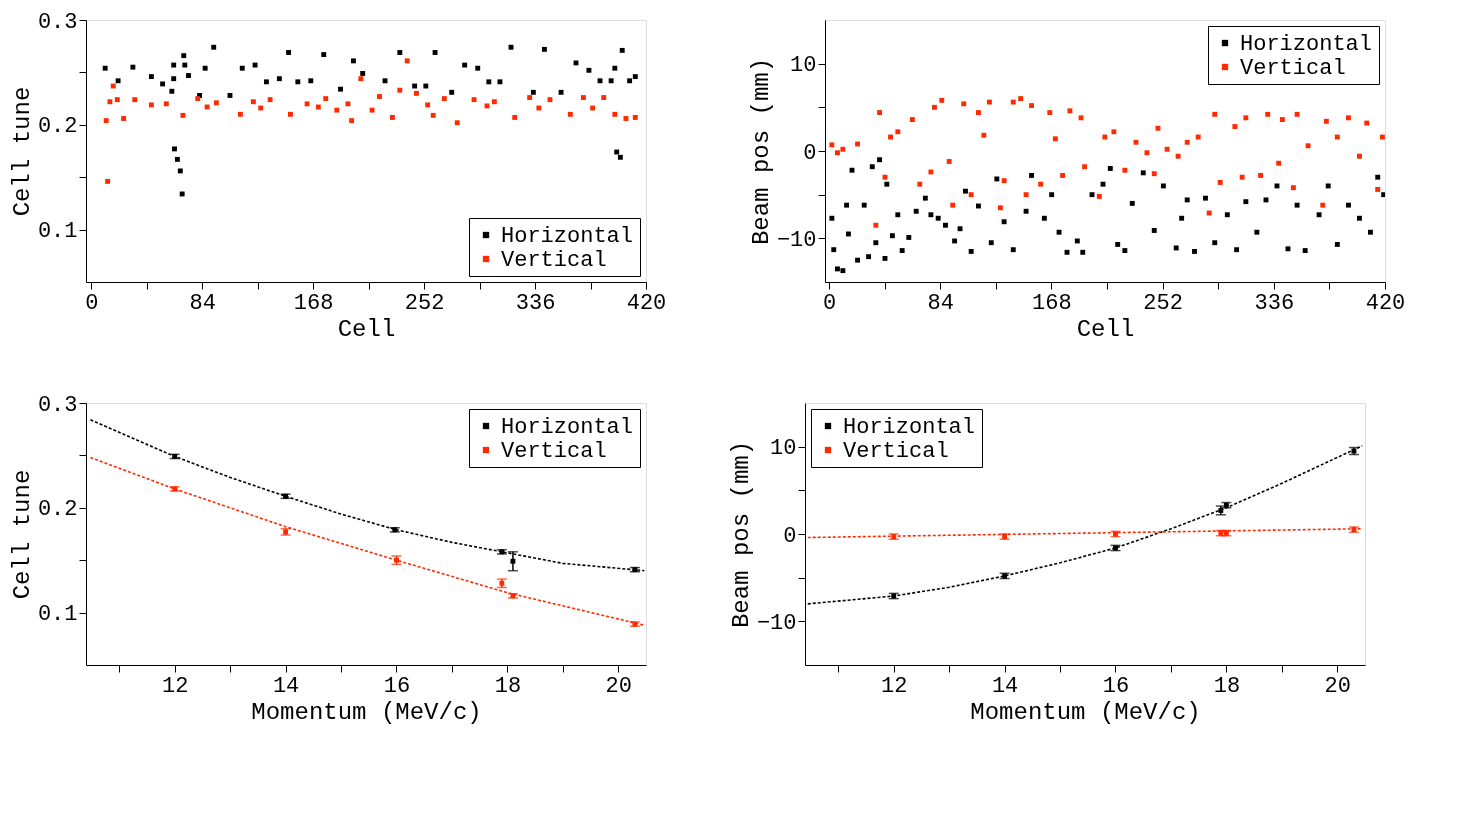 This screenshot has width=1479, height=837. What do you see at coordinates (803, 66) in the screenshot?
I see `y-tick-label: 10` at bounding box center [803, 66].